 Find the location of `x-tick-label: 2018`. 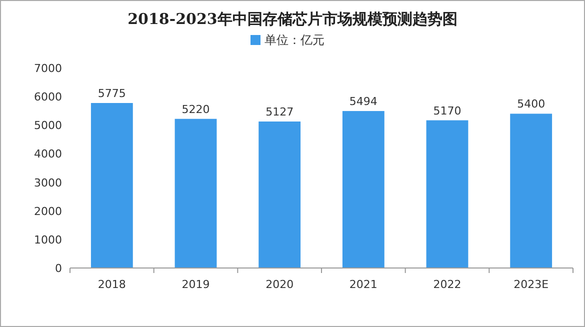

x-tick-label: 2018 is located at coordinates (112, 284).